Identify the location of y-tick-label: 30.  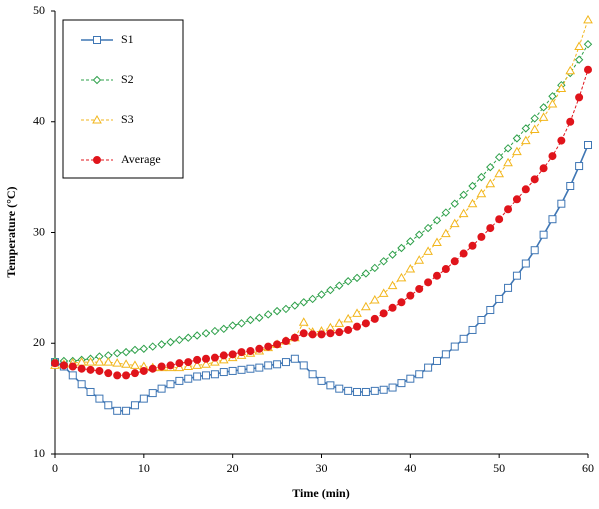
(39, 231).